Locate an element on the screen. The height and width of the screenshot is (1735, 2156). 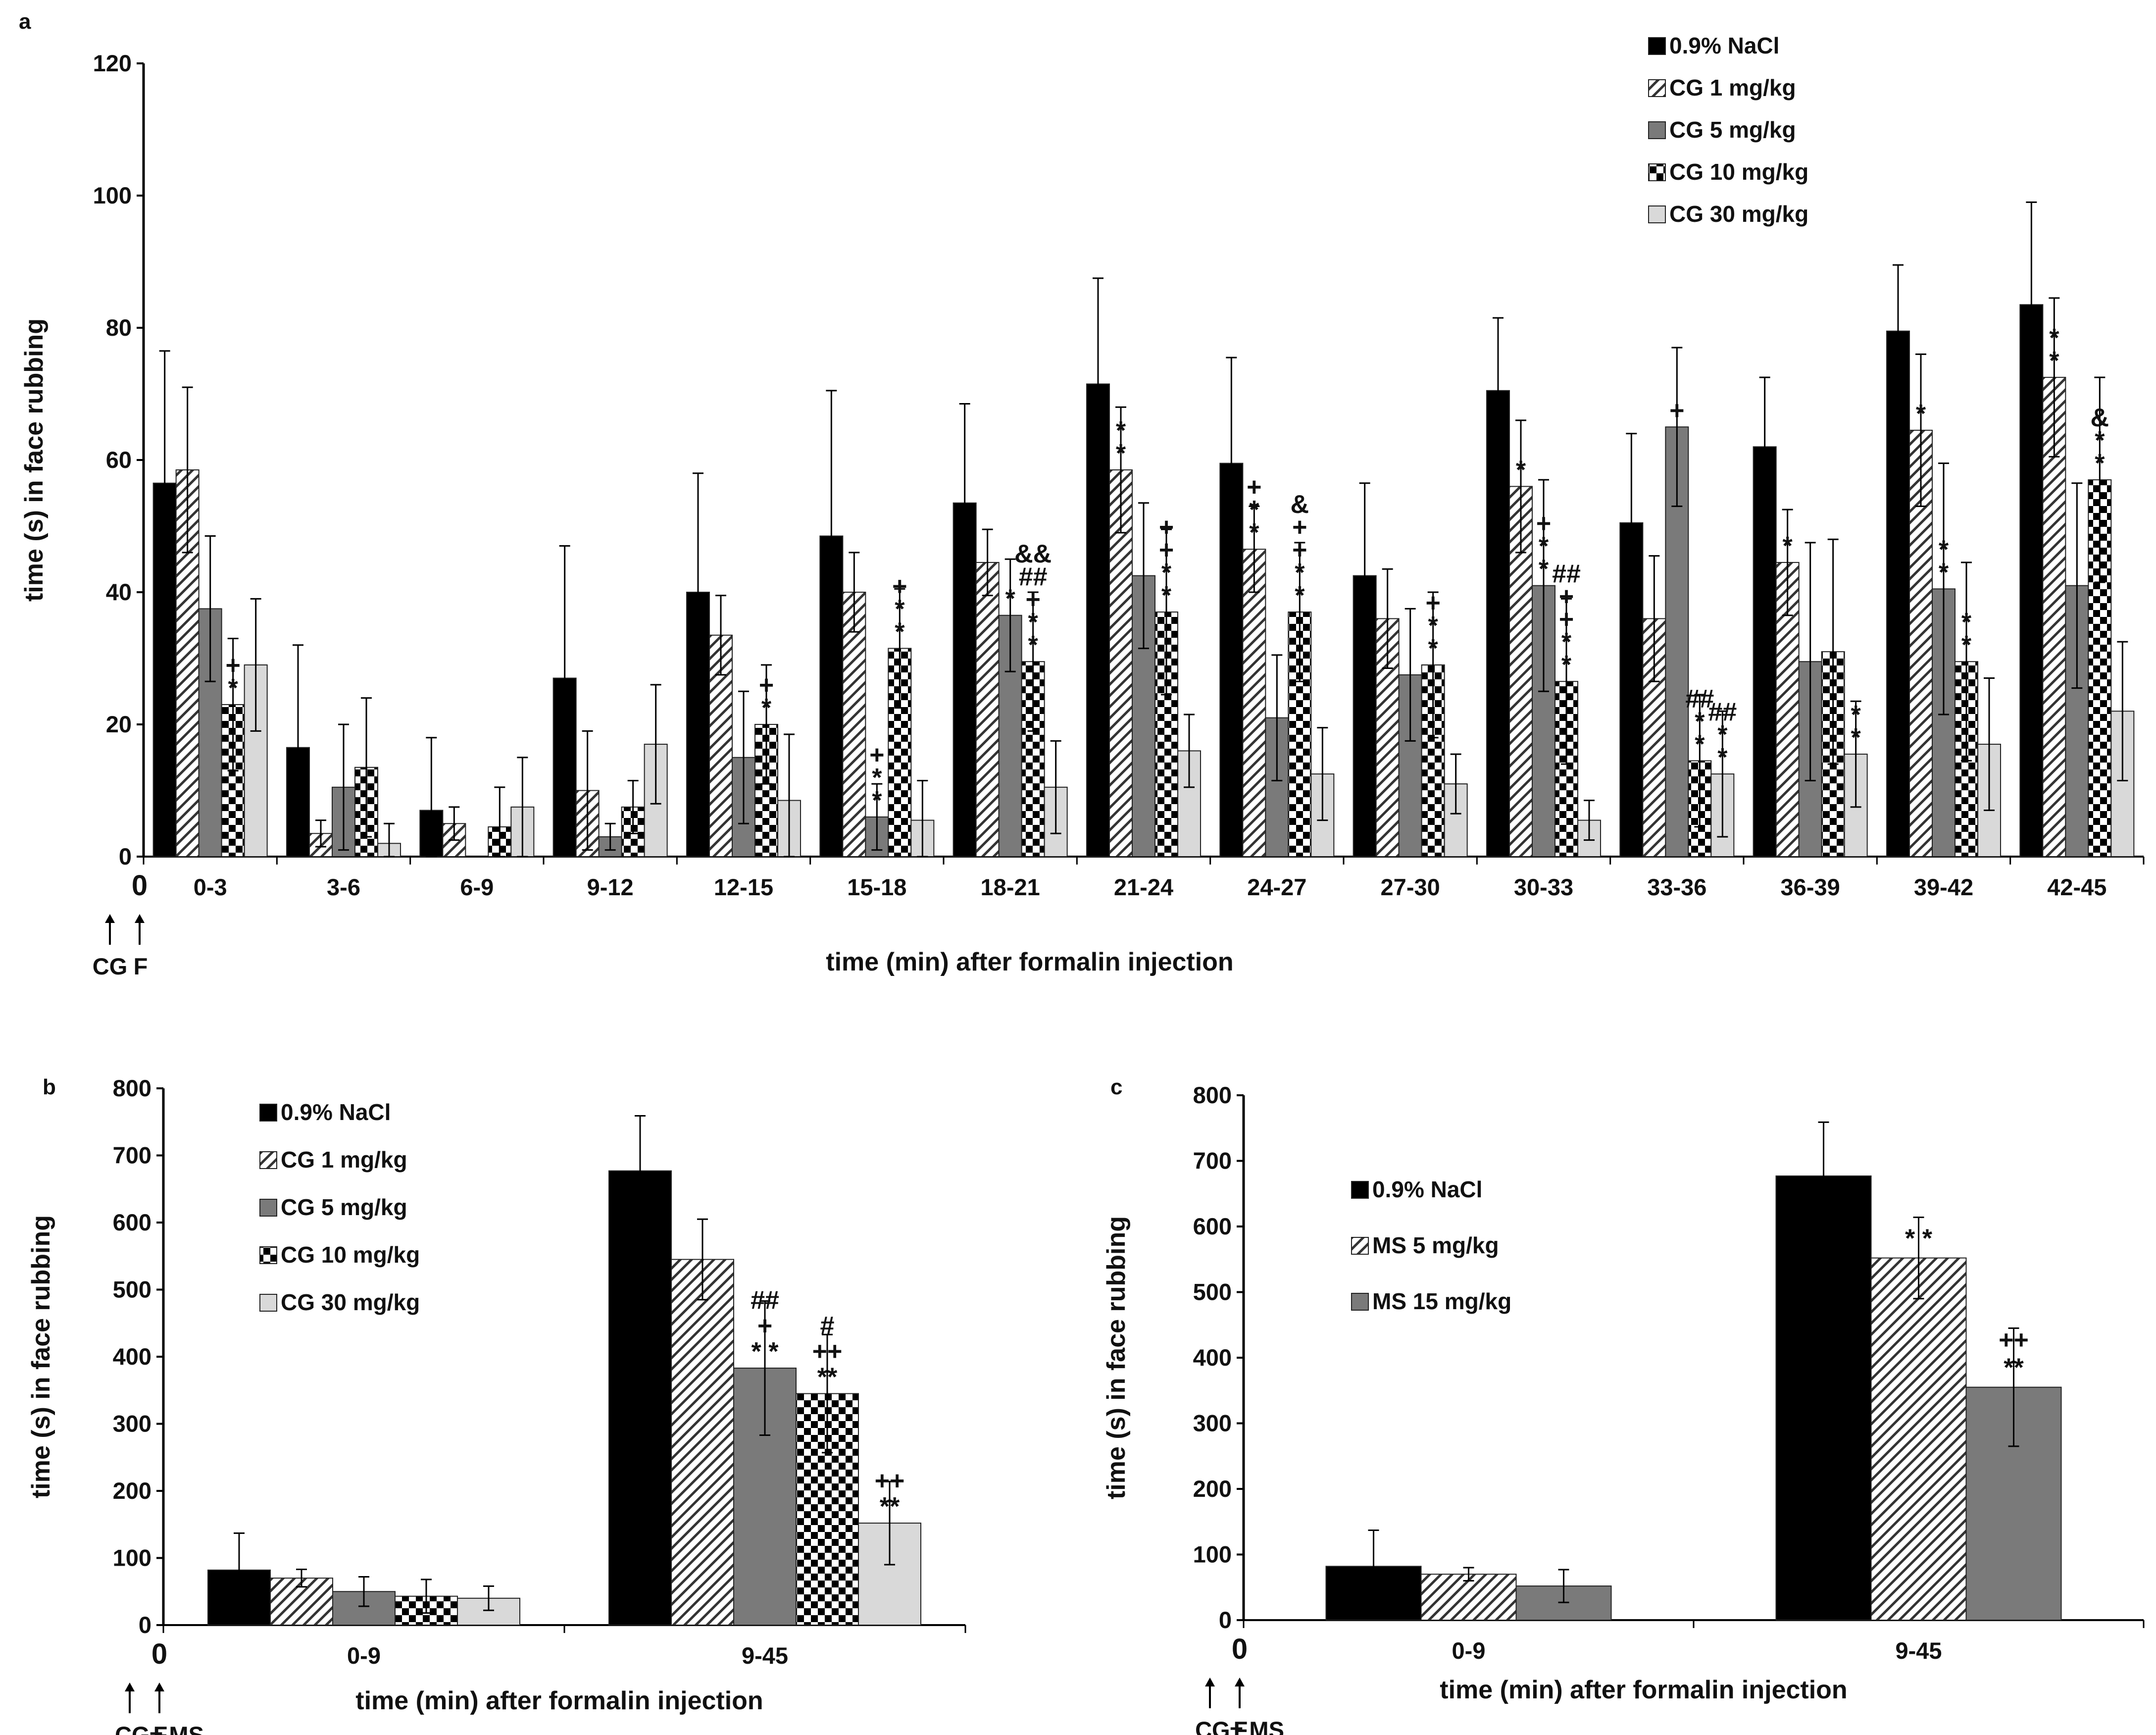
legend-label: CG 30 mg/kg is located at coordinates (1738, 214).